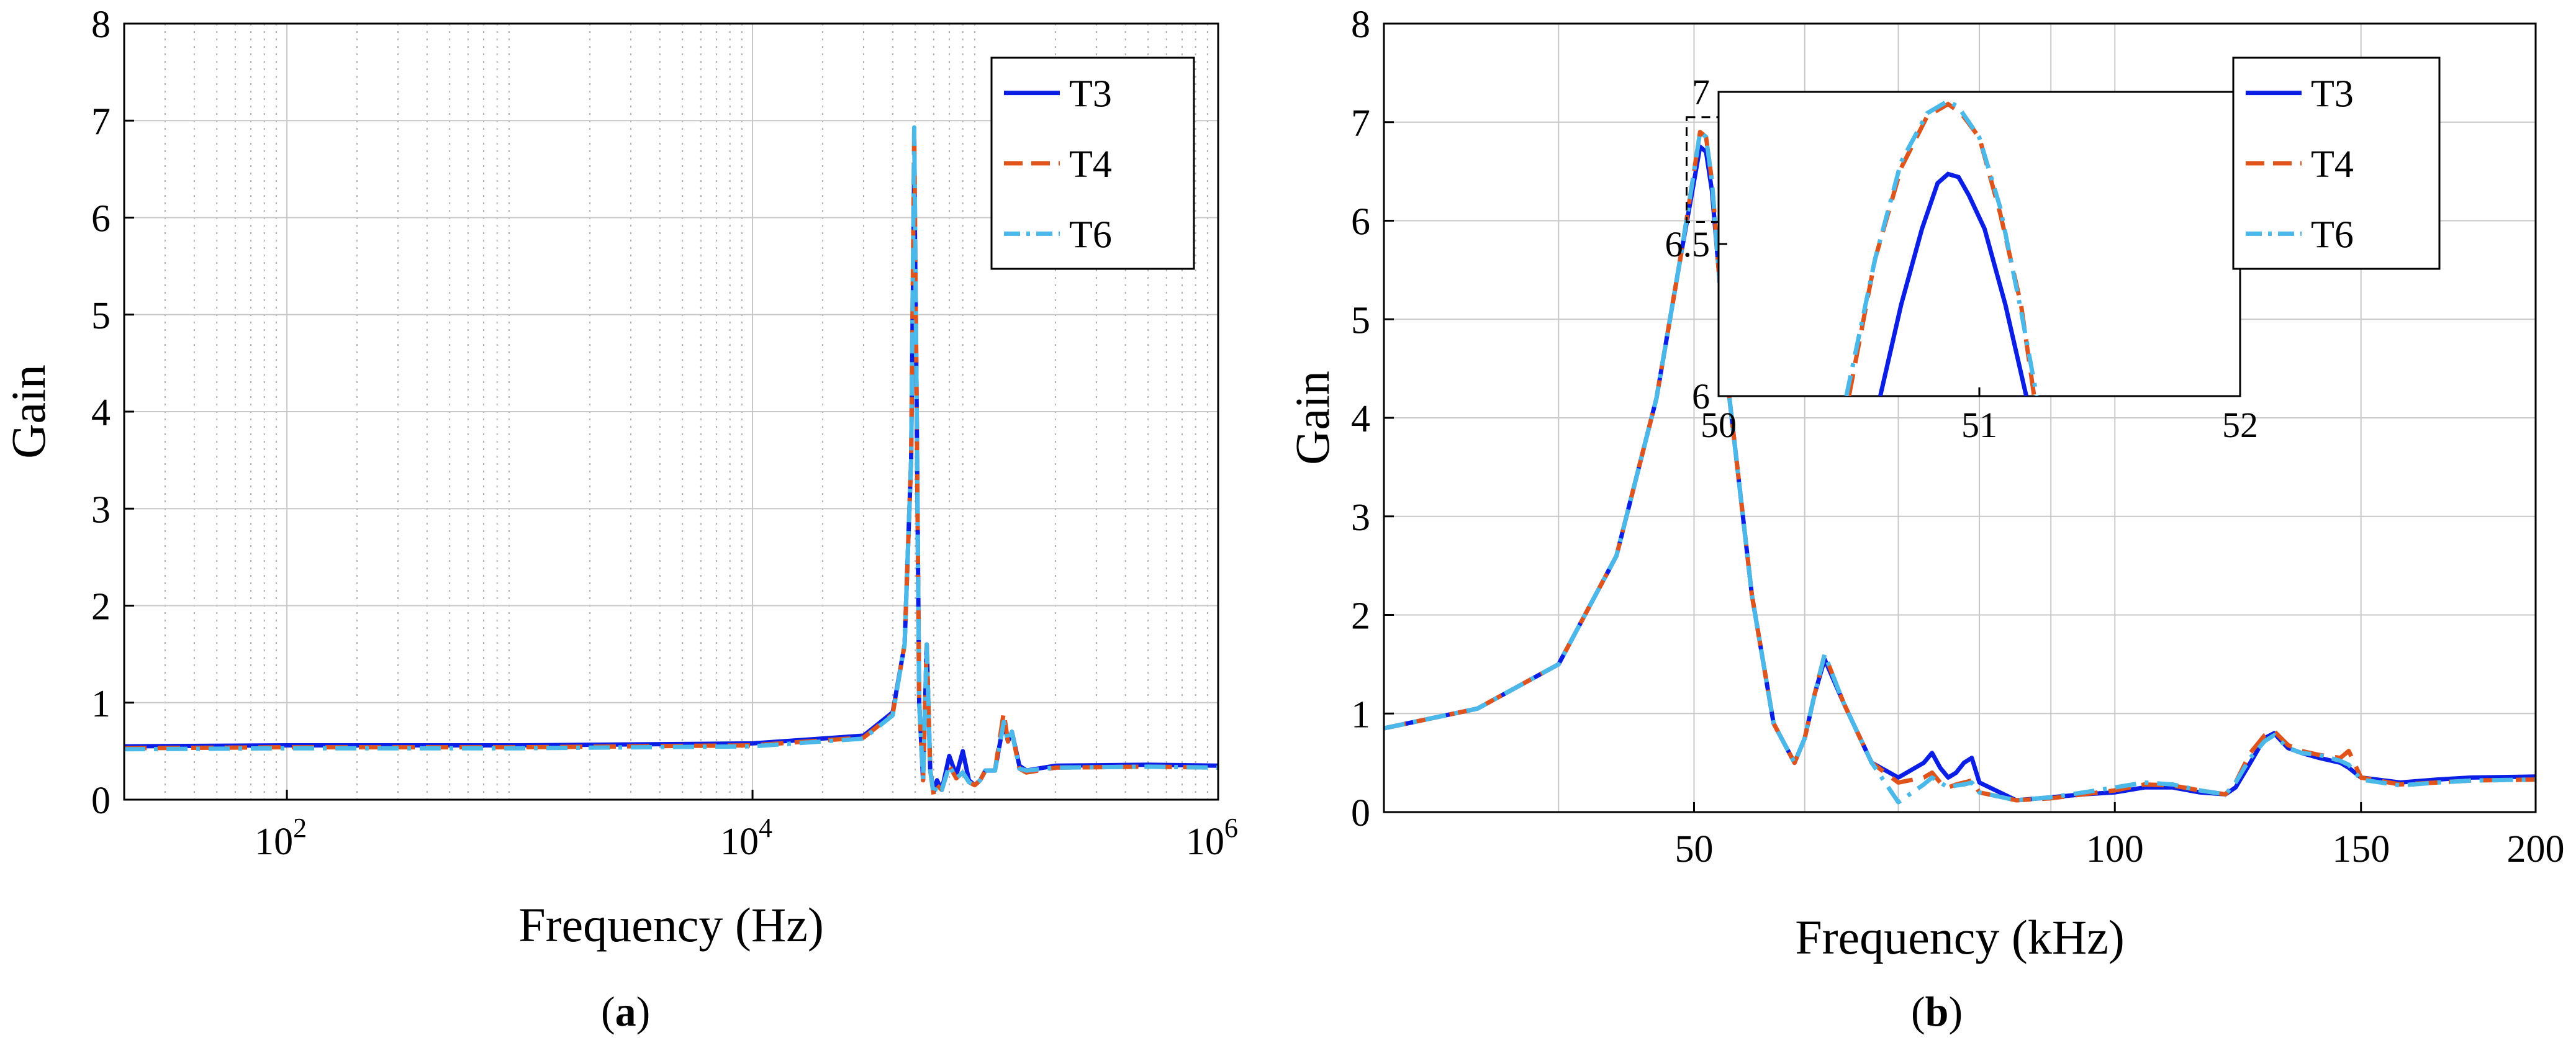 This screenshot has width=2576, height=1048. What do you see at coordinates (1701, 92) in the screenshot?
I see `inset-y-tick-label: 7` at bounding box center [1701, 92].